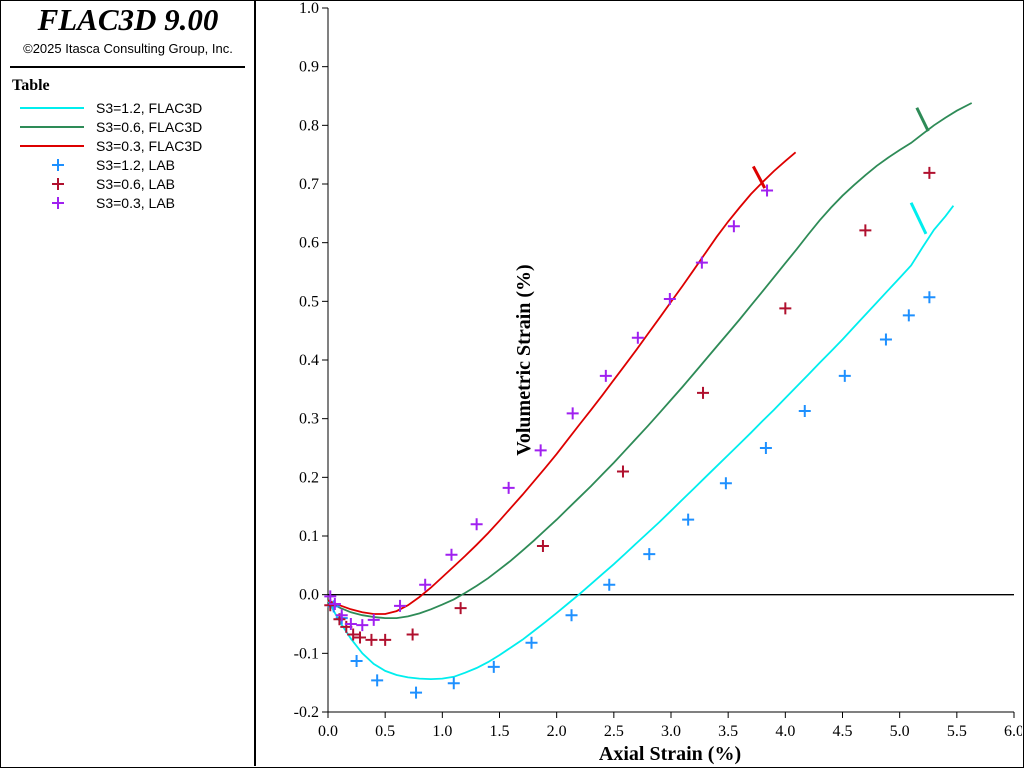 This screenshot has height=768, width=1024. Describe the element at coordinates (309, 595) in the screenshot. I see `y-tick-label: 0.0` at that location.